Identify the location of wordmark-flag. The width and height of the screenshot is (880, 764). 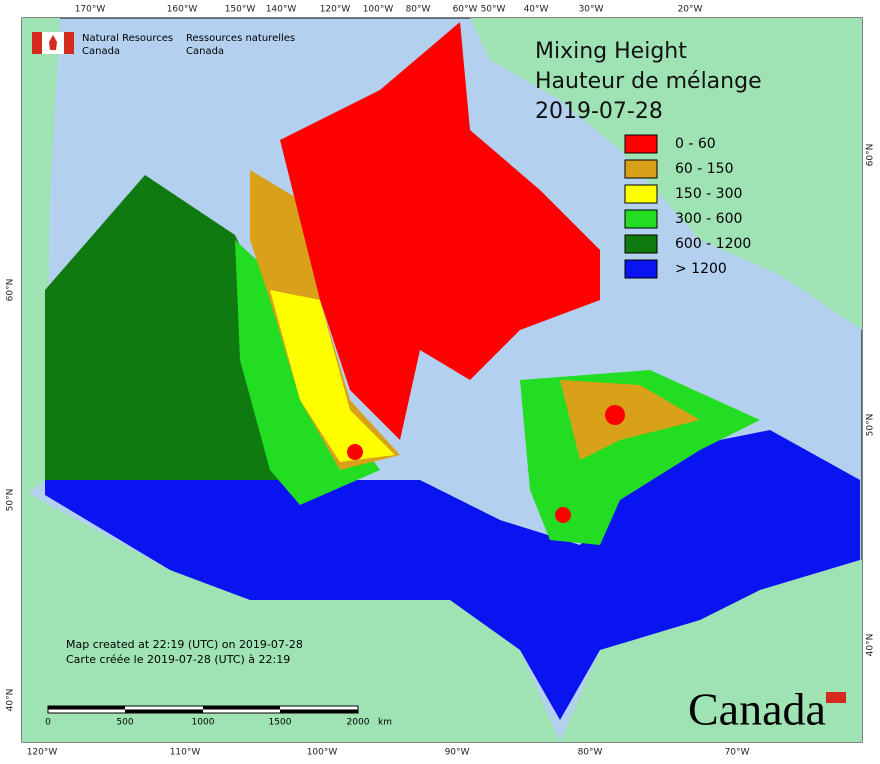
(836, 697).